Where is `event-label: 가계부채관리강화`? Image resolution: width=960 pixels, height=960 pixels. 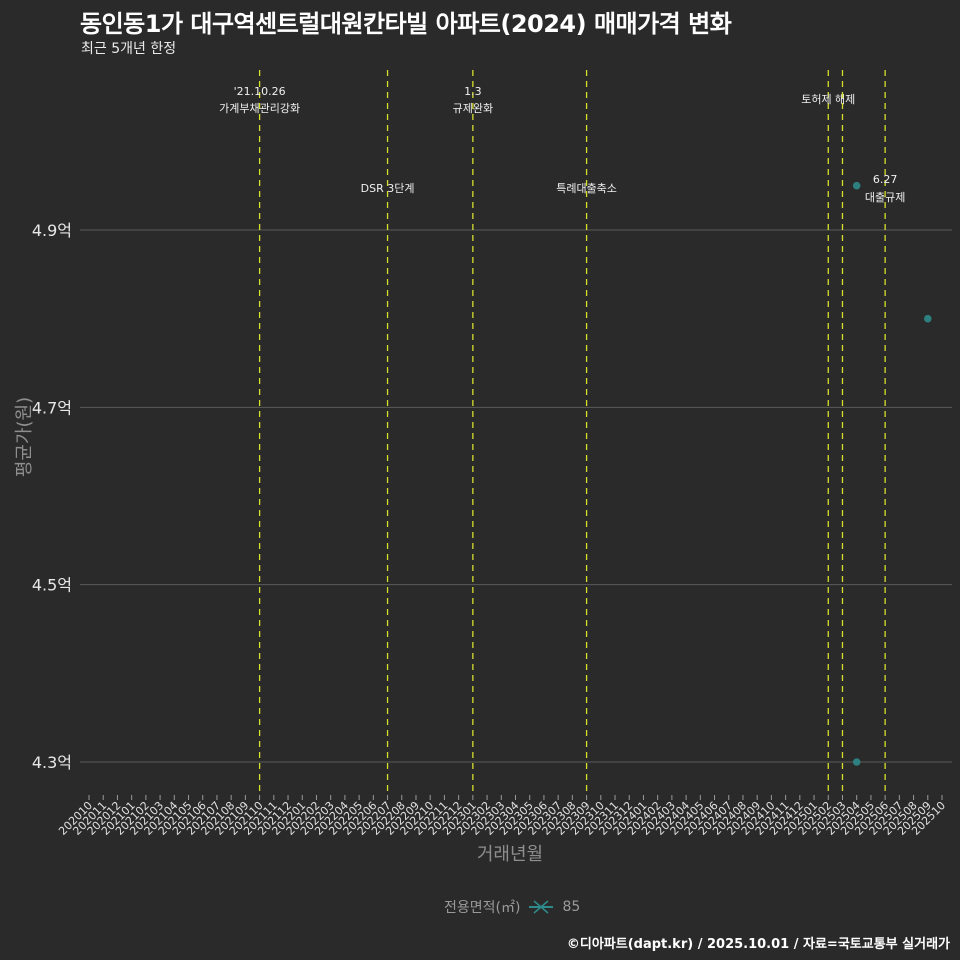 event-label: 가계부채관리강화 is located at coordinates (259, 108).